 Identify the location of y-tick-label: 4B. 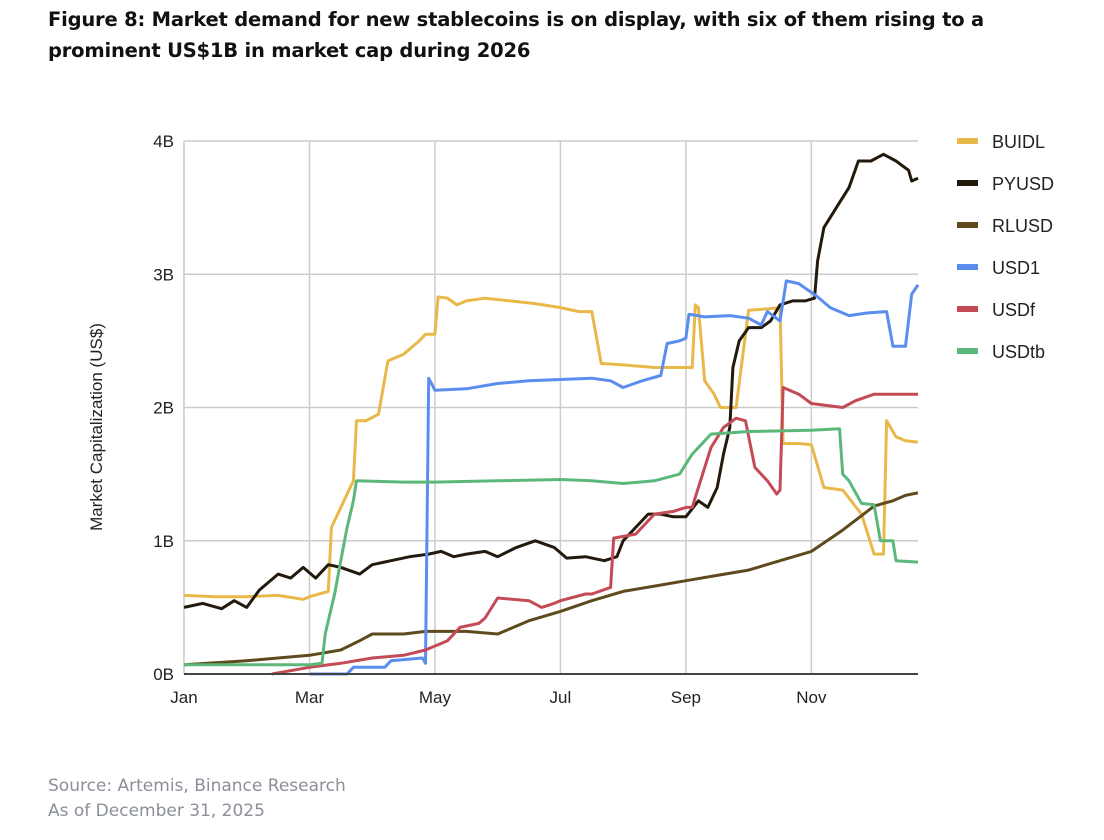
(163, 141).